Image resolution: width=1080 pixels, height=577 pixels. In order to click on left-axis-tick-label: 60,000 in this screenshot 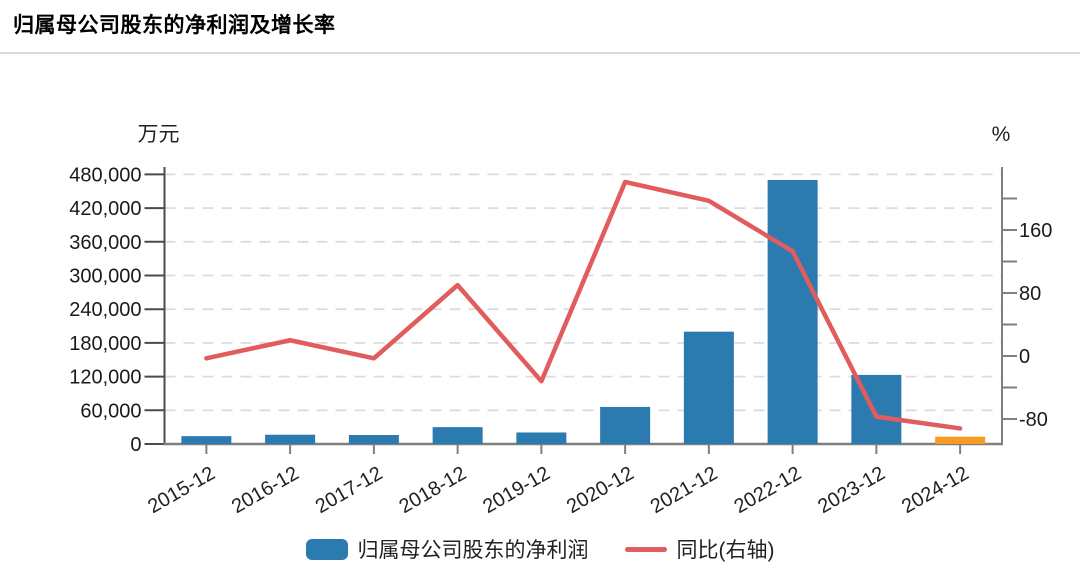, I will do `click(110, 411)`.